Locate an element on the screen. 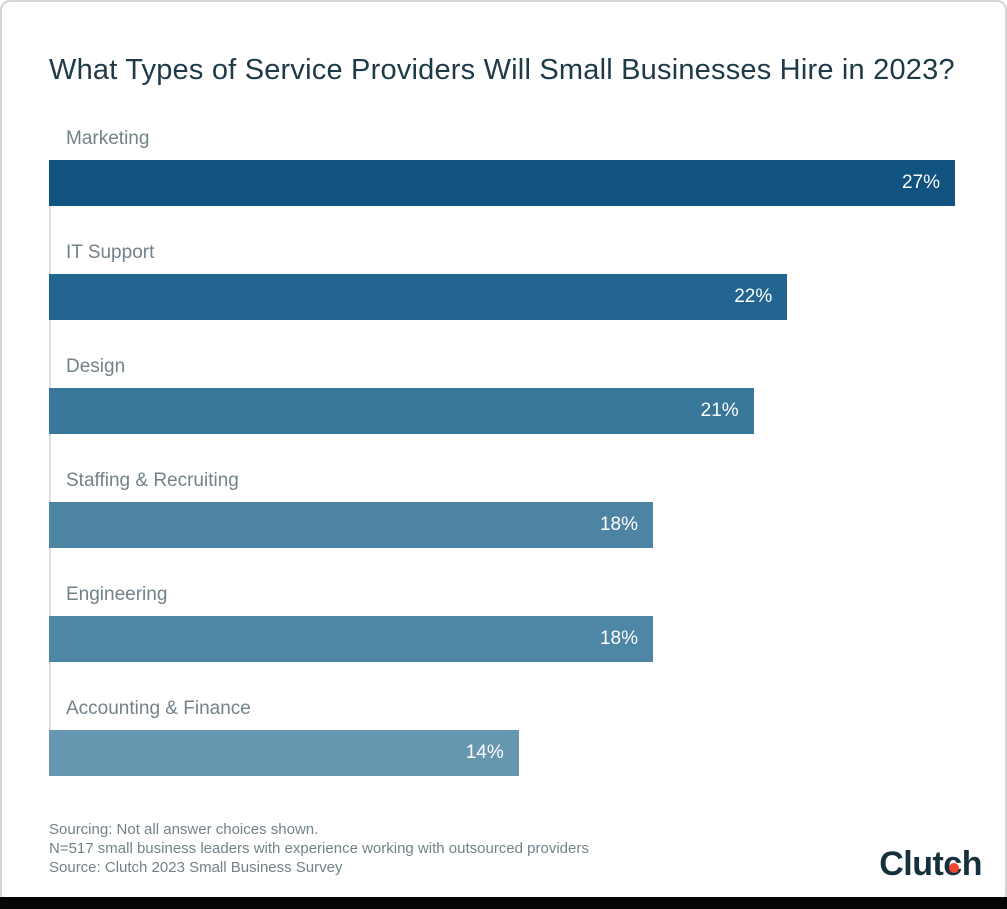  bar-value-label: 21% is located at coordinates (719, 410).